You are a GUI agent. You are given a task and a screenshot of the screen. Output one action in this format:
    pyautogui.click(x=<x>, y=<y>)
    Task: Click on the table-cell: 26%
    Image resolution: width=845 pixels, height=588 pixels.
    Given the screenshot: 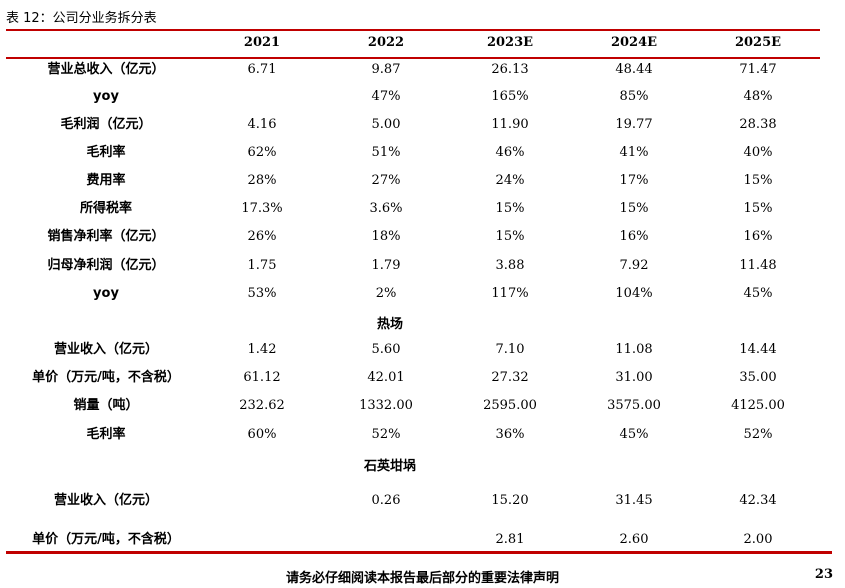 What is the action you would take?
    pyautogui.click(x=262, y=236)
    